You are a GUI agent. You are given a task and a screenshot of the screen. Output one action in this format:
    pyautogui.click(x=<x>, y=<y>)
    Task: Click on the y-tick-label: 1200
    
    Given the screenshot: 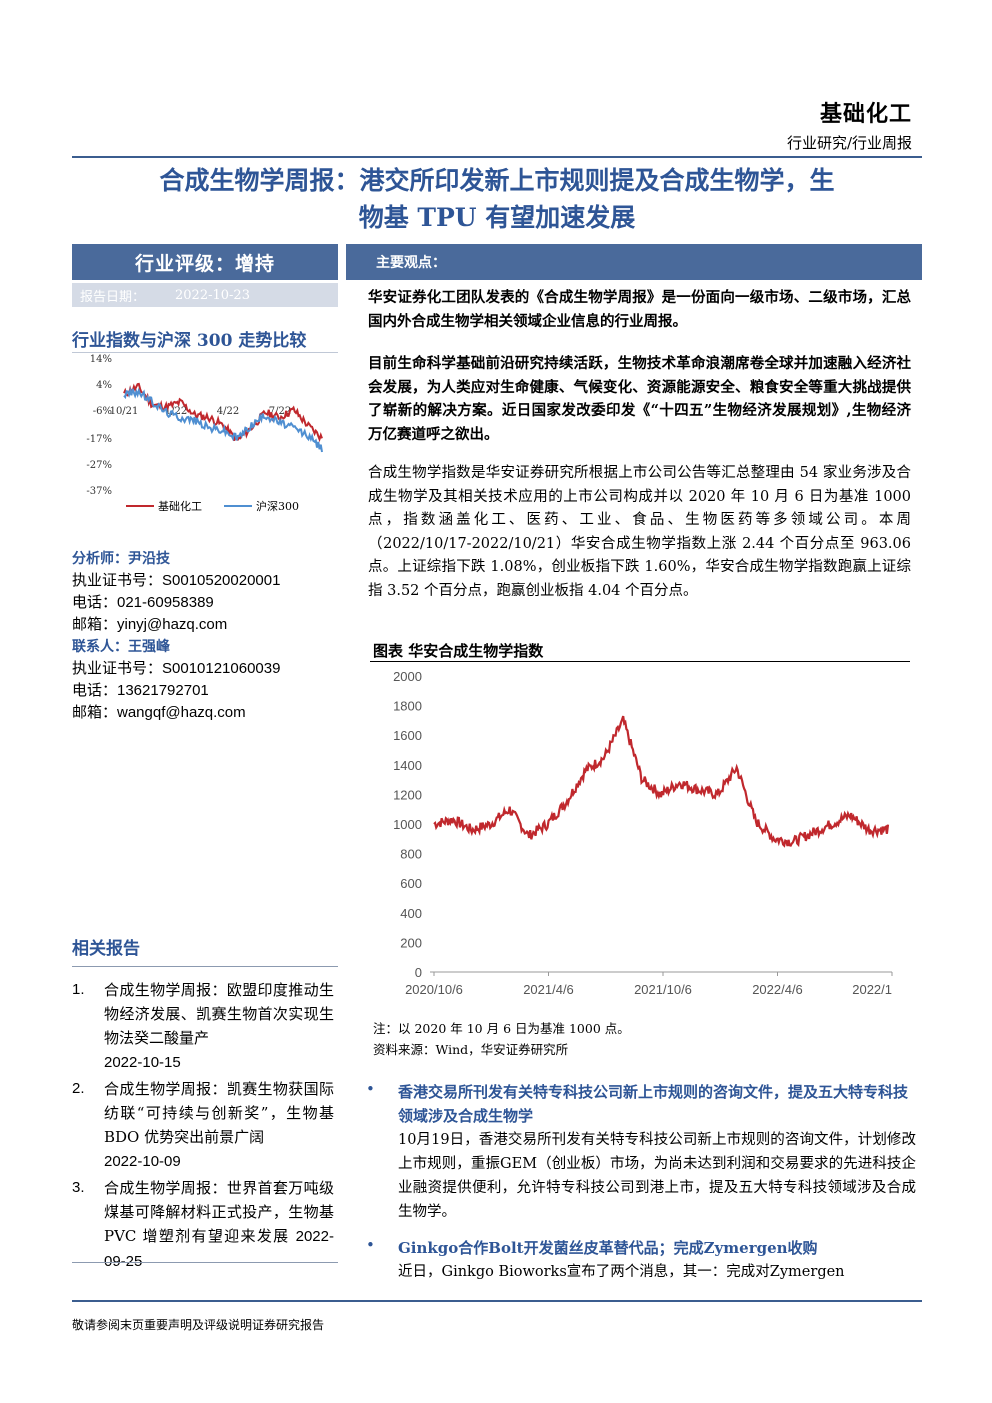 What is the action you would take?
    pyautogui.click(x=407, y=794)
    